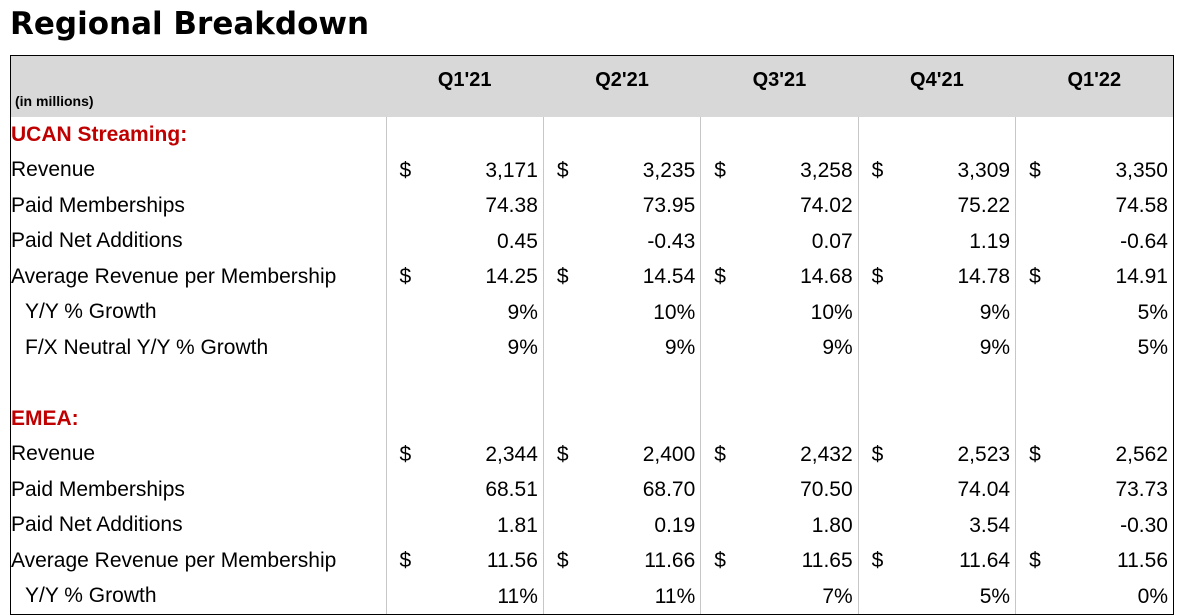 This screenshot has height=615, width=1200. What do you see at coordinates (990, 241) in the screenshot?
I see `cell-value: 1.19` at bounding box center [990, 241].